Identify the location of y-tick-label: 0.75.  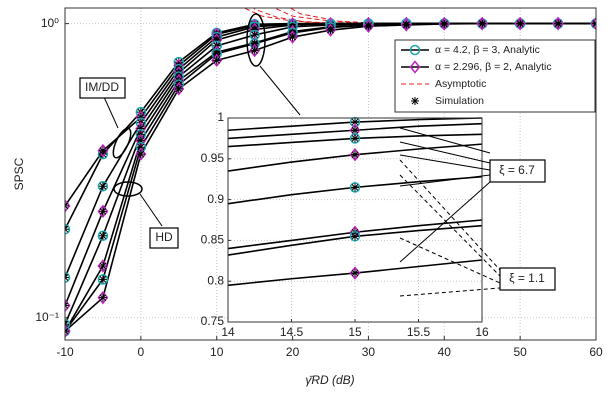
(213, 321).